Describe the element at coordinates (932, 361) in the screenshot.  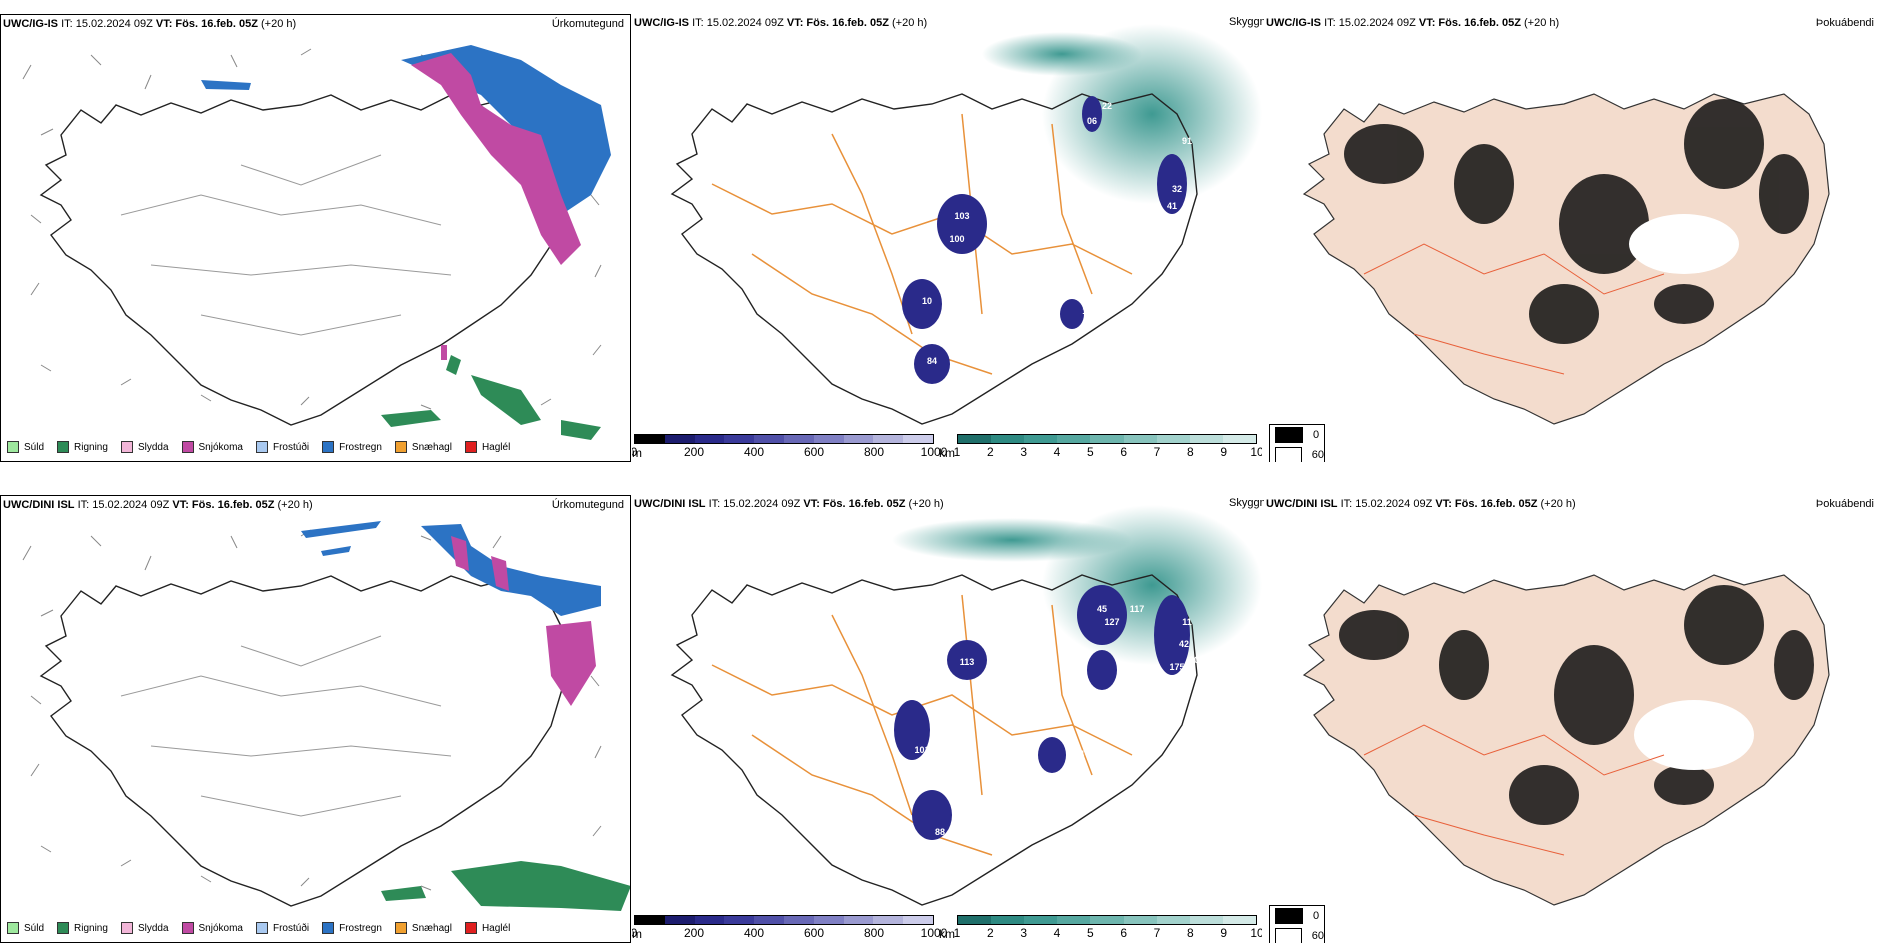
I see `visibility-value: 84` at that location.